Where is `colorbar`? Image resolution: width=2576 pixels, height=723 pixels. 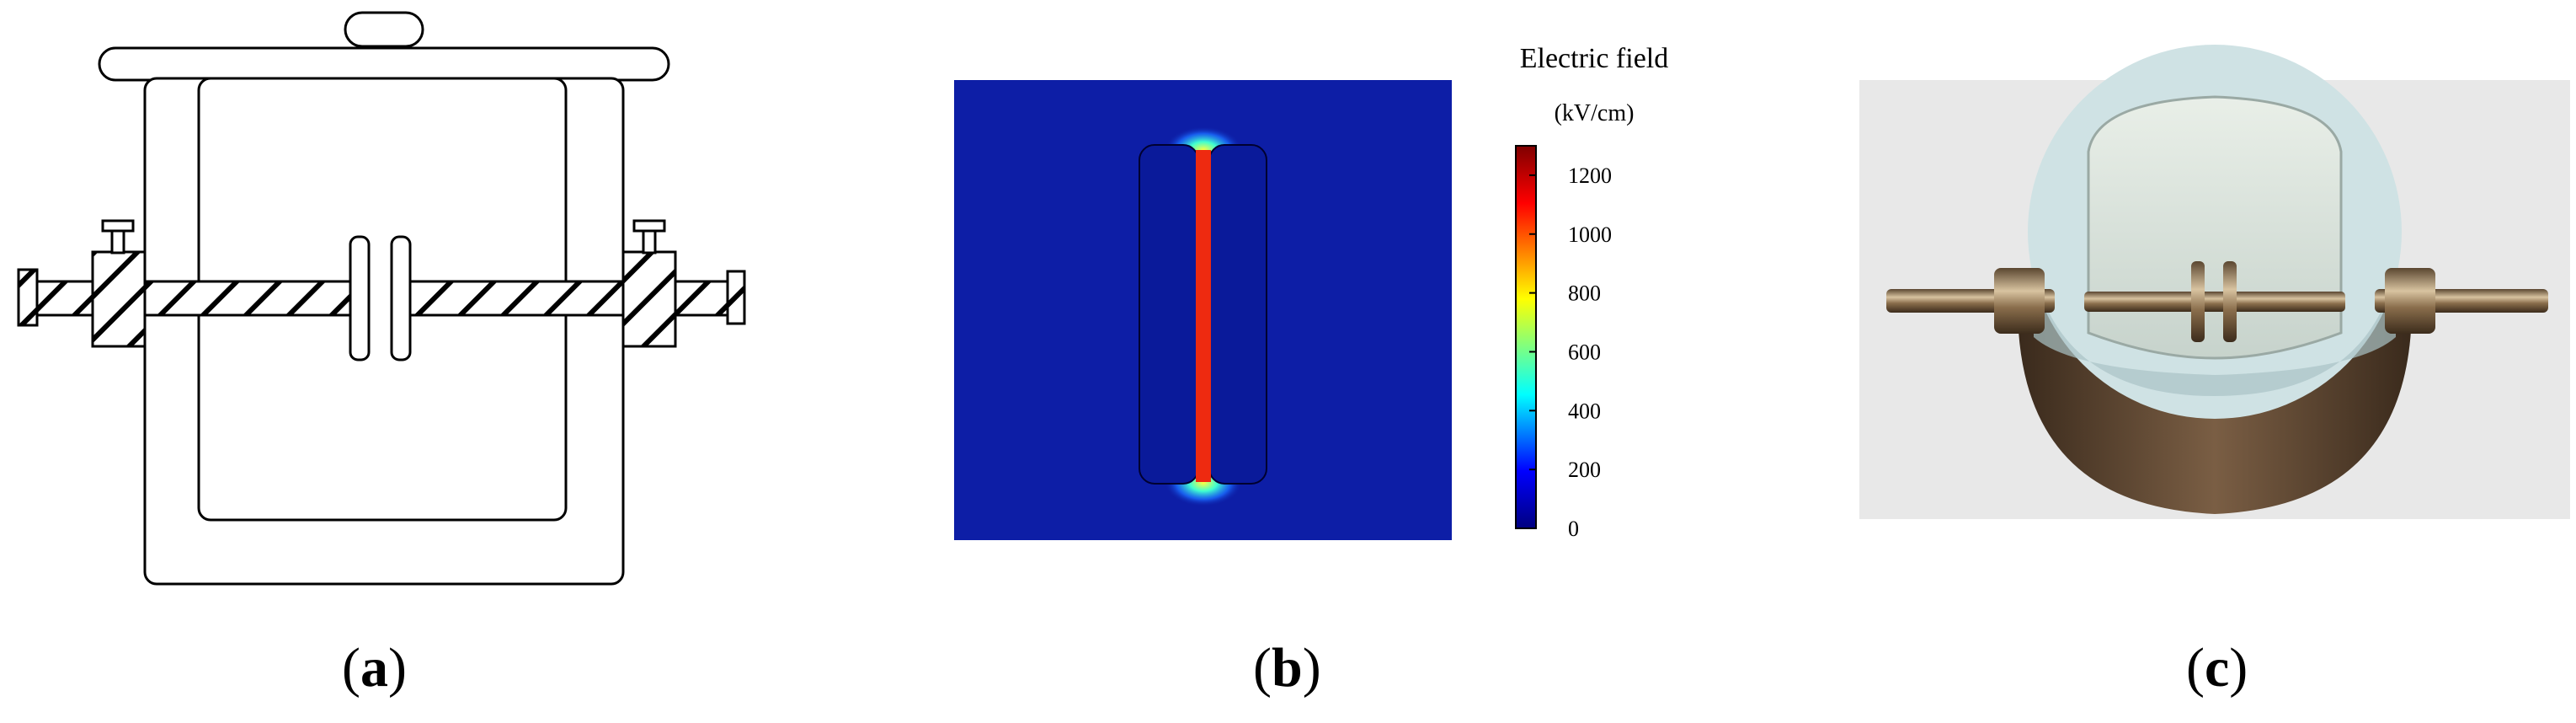 colorbar is located at coordinates (1526, 337).